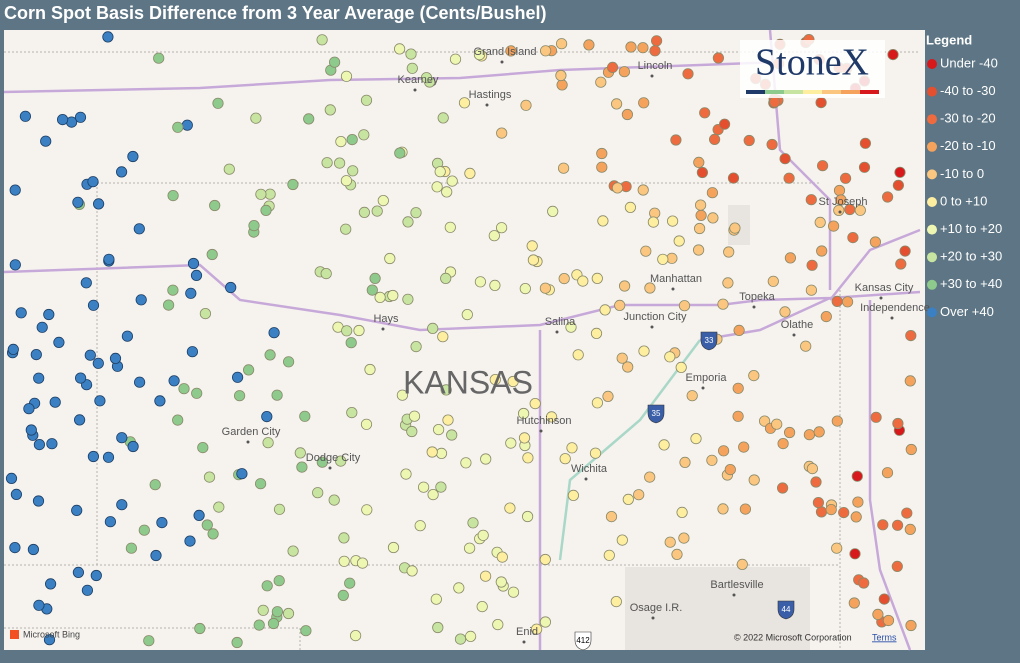 The width and height of the screenshot is (1020, 663). Describe the element at coordinates (949, 39) in the screenshot. I see `legend-title: Legend` at that location.